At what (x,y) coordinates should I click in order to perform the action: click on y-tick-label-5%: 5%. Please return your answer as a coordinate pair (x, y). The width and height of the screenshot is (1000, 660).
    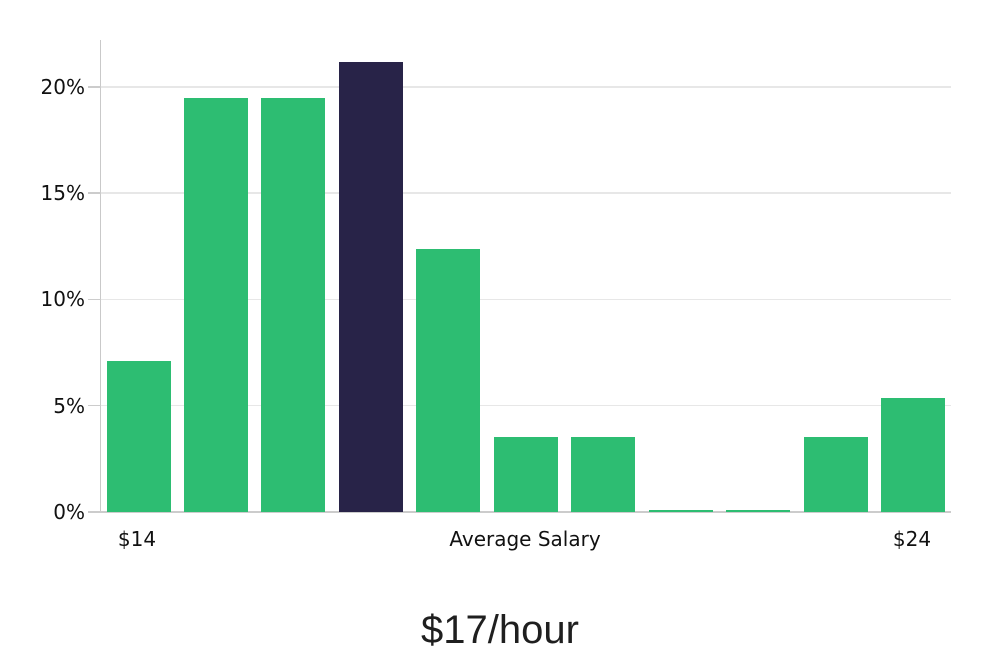
    Looking at the image, I should click on (69, 405).